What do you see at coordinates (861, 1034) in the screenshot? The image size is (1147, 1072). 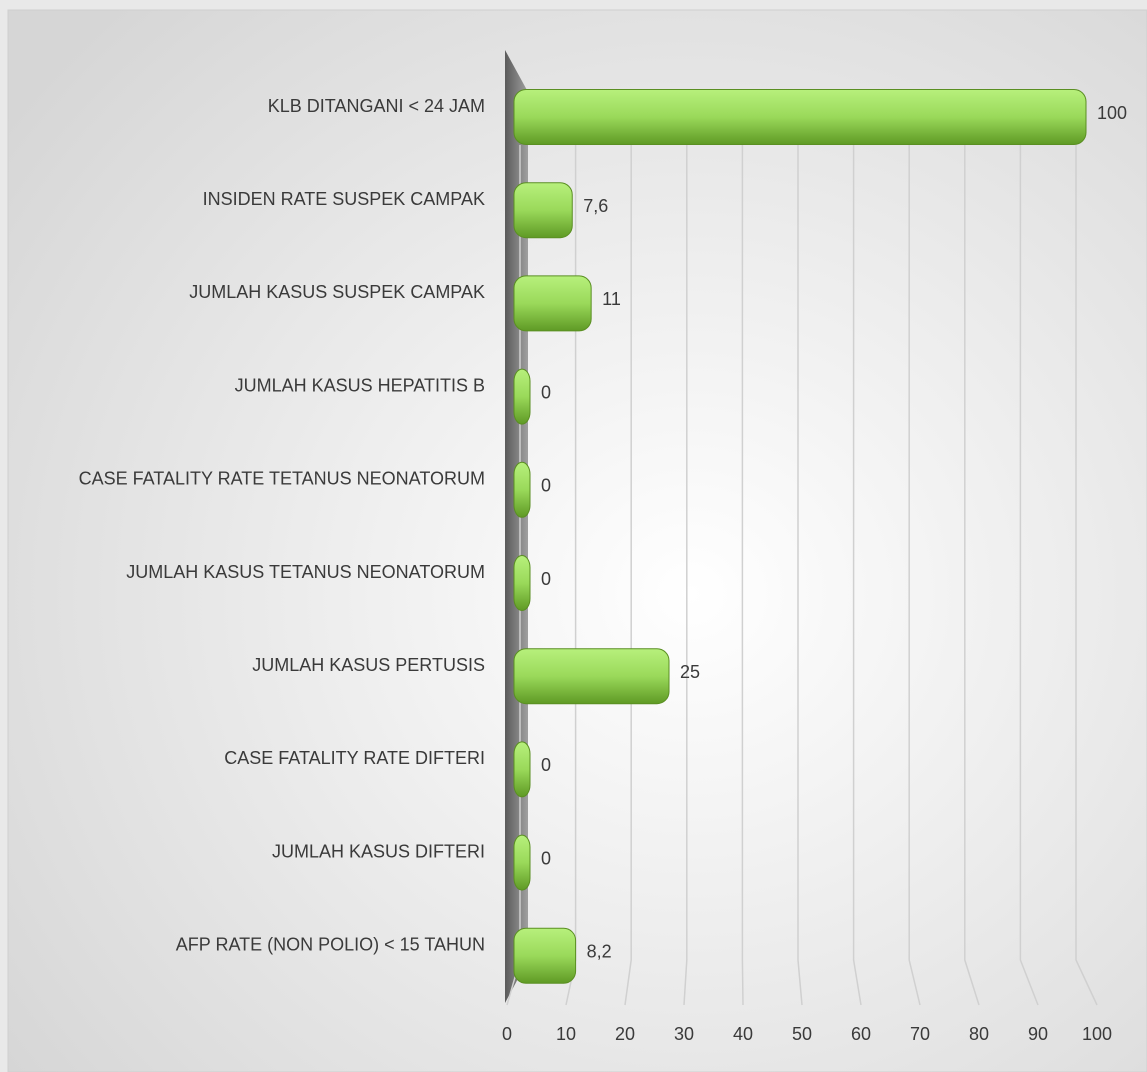 I see `x-tick-label: 60` at bounding box center [861, 1034].